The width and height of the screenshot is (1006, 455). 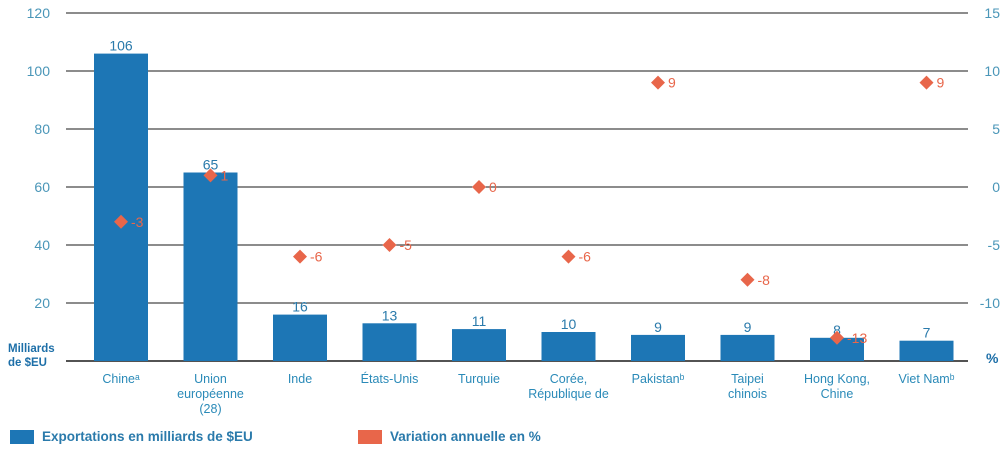 What do you see at coordinates (569, 324) in the screenshot?
I see `bar-value-label: 10` at bounding box center [569, 324].